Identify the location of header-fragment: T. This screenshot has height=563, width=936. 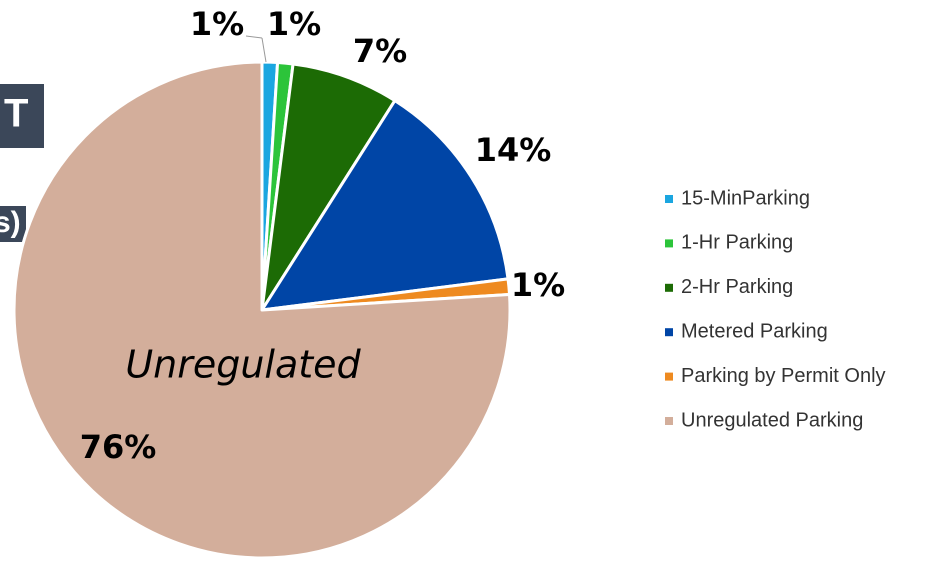
(16, 114).